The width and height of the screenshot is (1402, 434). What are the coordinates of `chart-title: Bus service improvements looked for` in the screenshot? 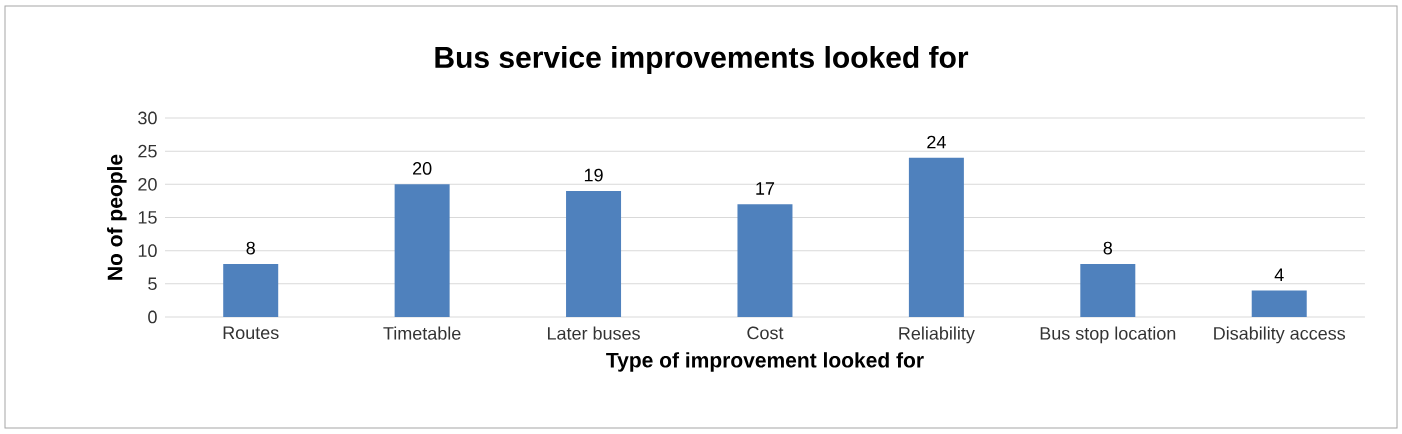 It's located at (702, 60).